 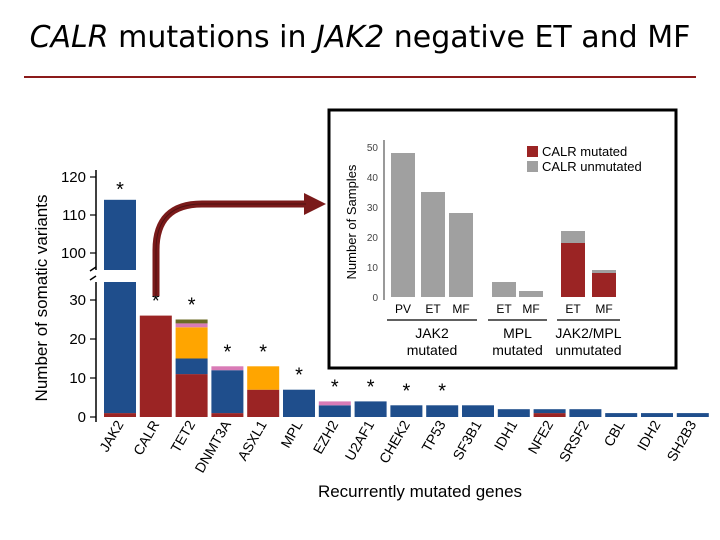 What do you see at coordinates (403, 309) in the screenshot?
I see `inset-category-label: PV` at bounding box center [403, 309].